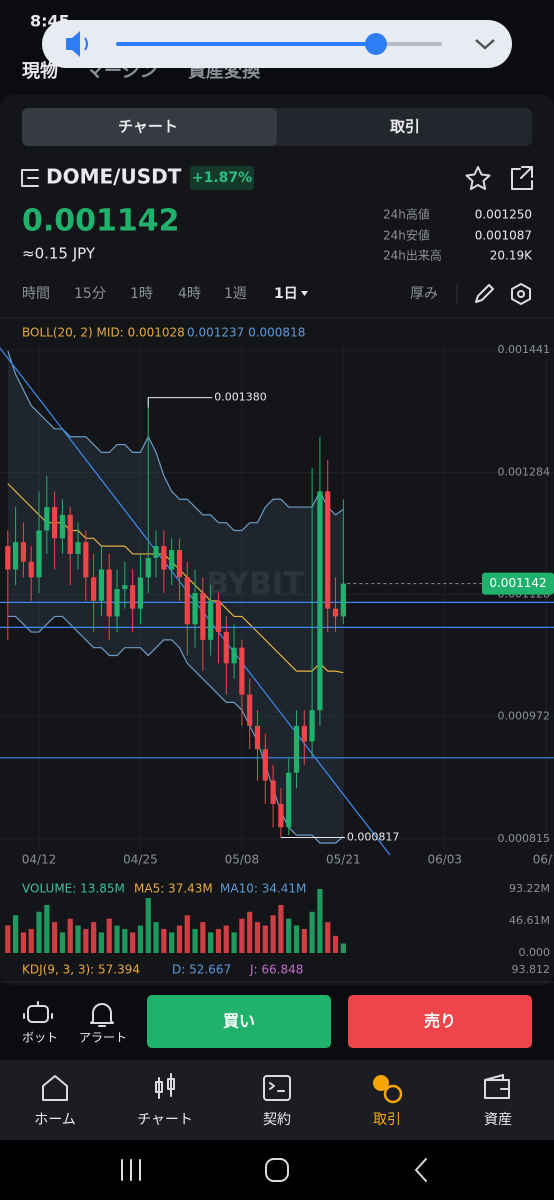 This screenshot has width=554, height=1200. I want to click on buy-label: 買い, so click(239, 1021).